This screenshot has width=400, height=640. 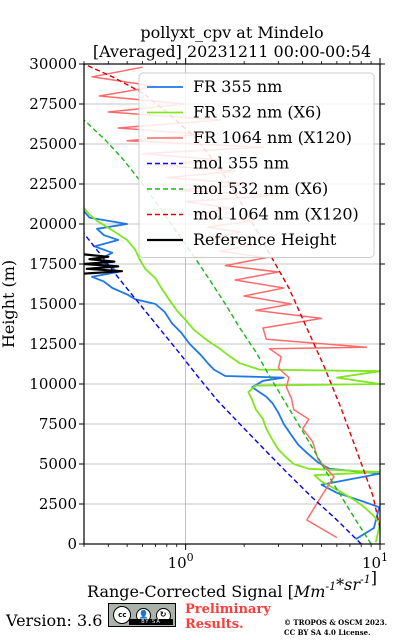 I want to click on license-strip: BY SA, so click(x=151, y=622).